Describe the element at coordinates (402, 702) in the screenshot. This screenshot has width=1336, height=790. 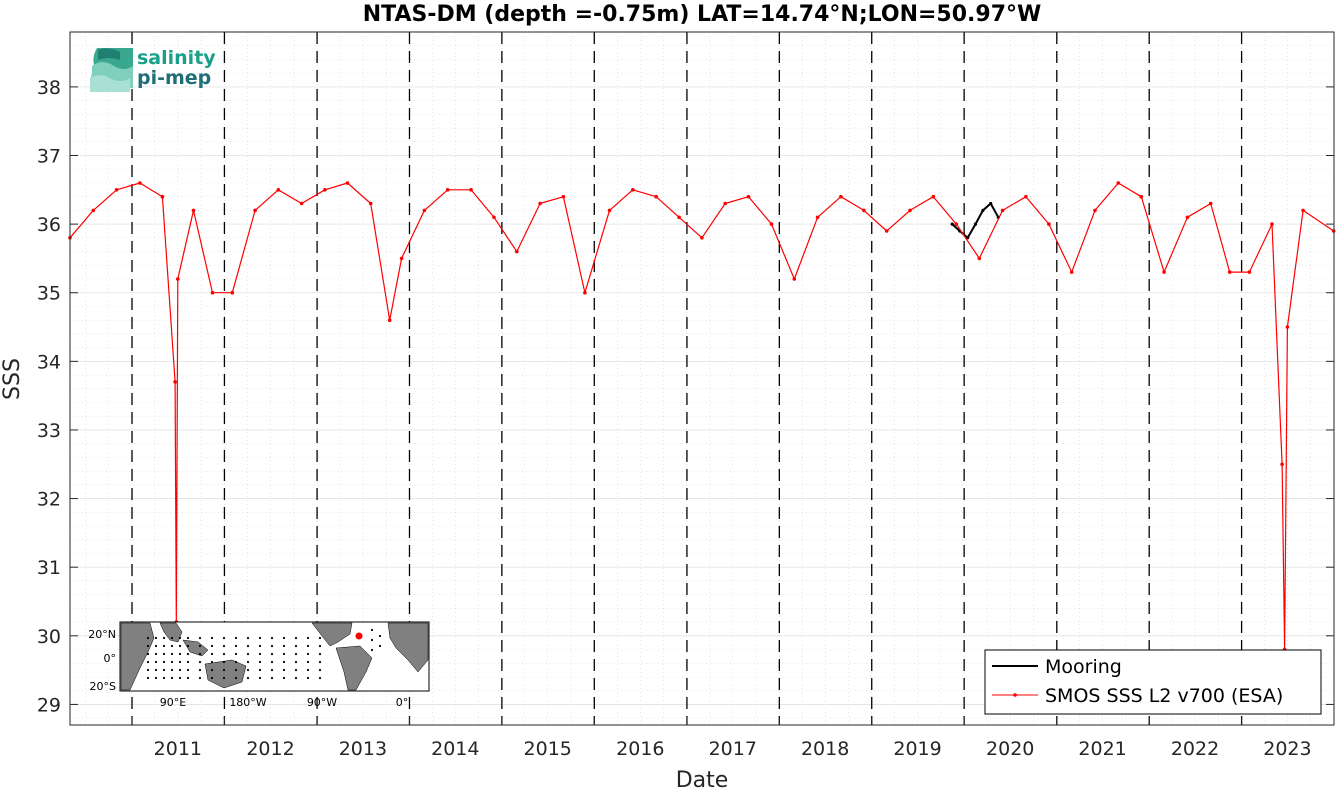
I see `inset-lon-label-0: 0°` at that location.